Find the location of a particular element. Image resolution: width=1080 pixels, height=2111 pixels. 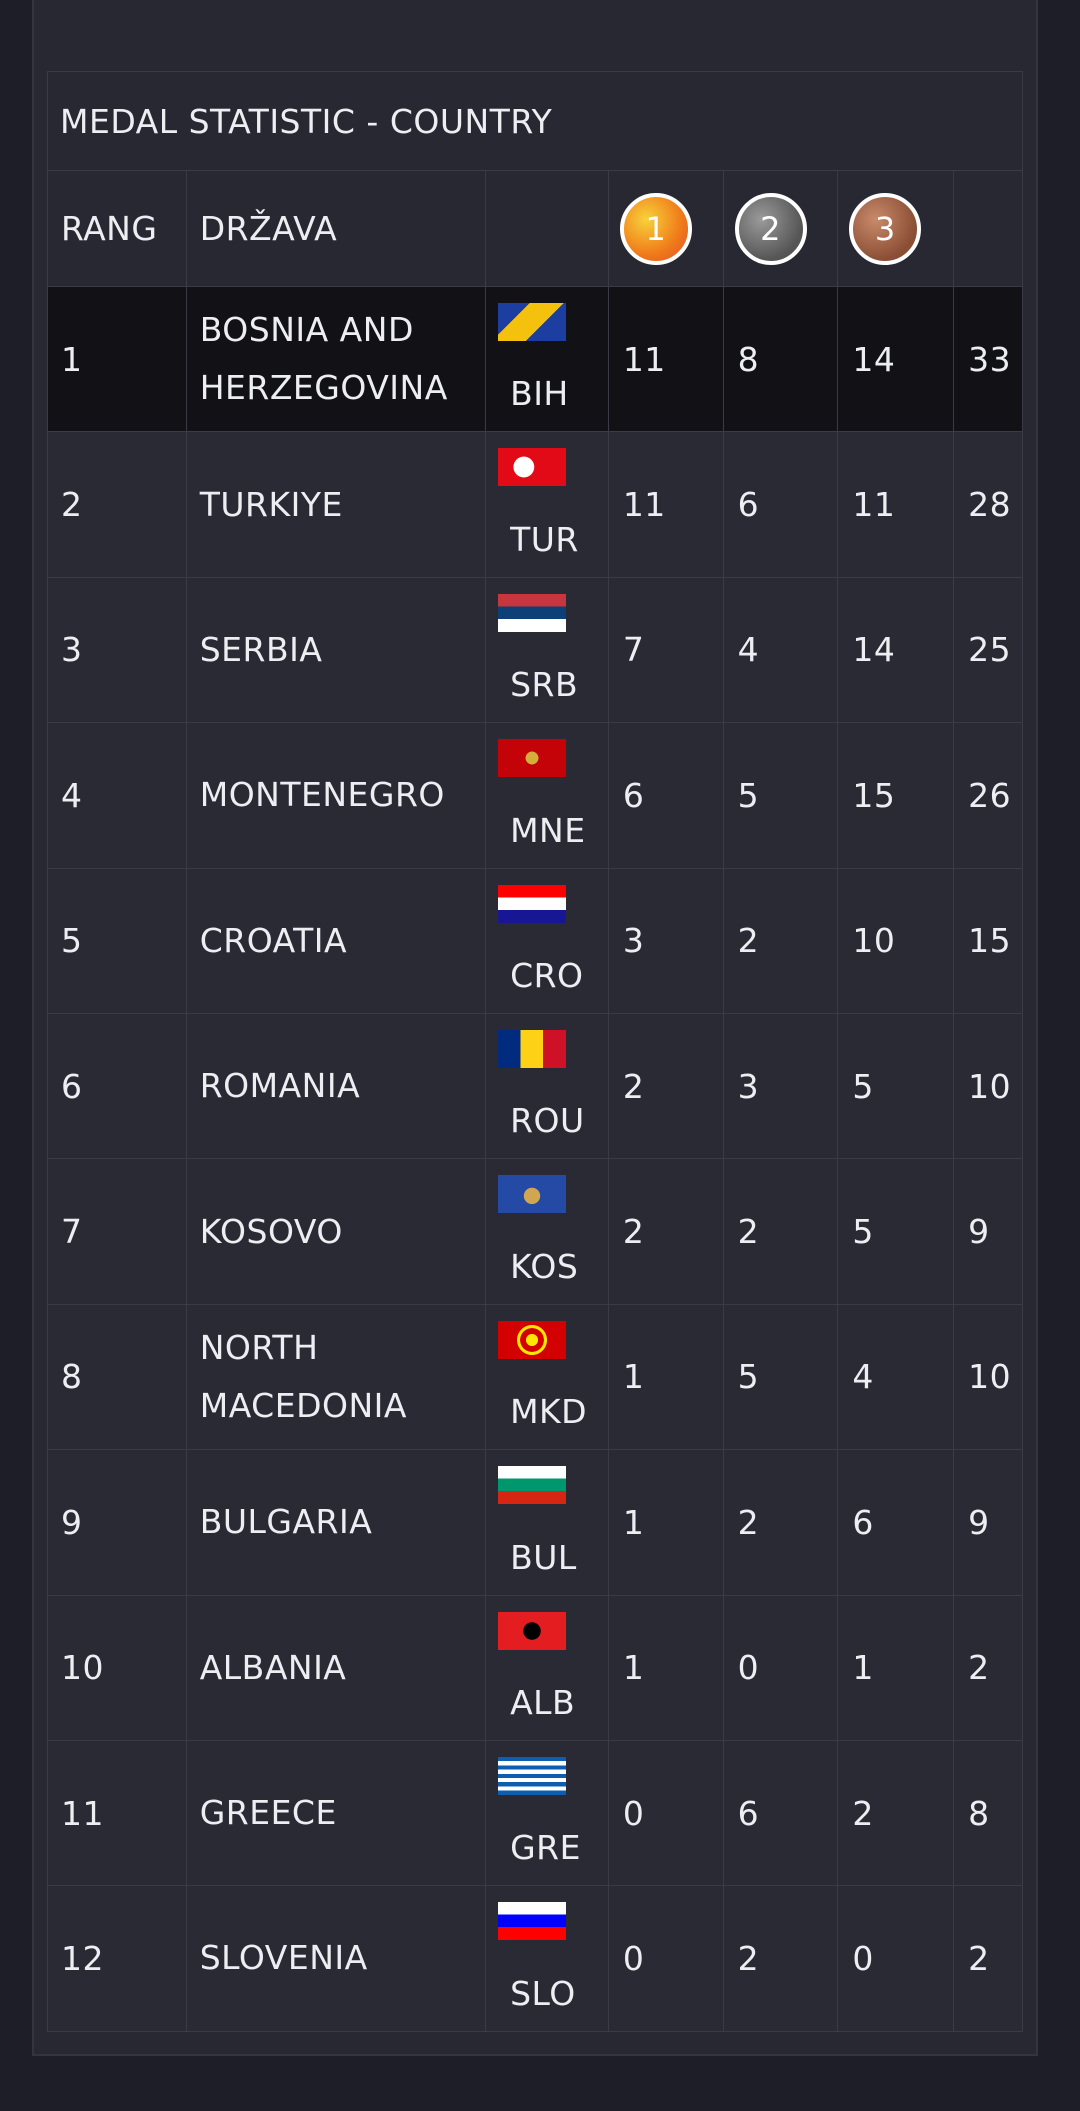

country-name: SERBIA is located at coordinates (337, 650).